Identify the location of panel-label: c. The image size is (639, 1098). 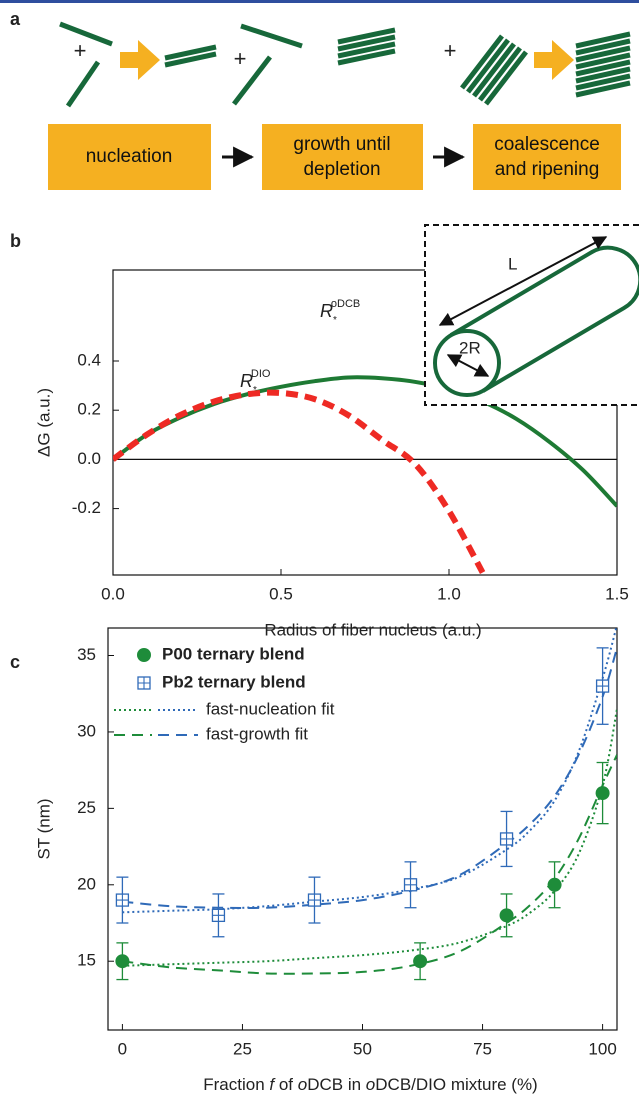
(15, 662).